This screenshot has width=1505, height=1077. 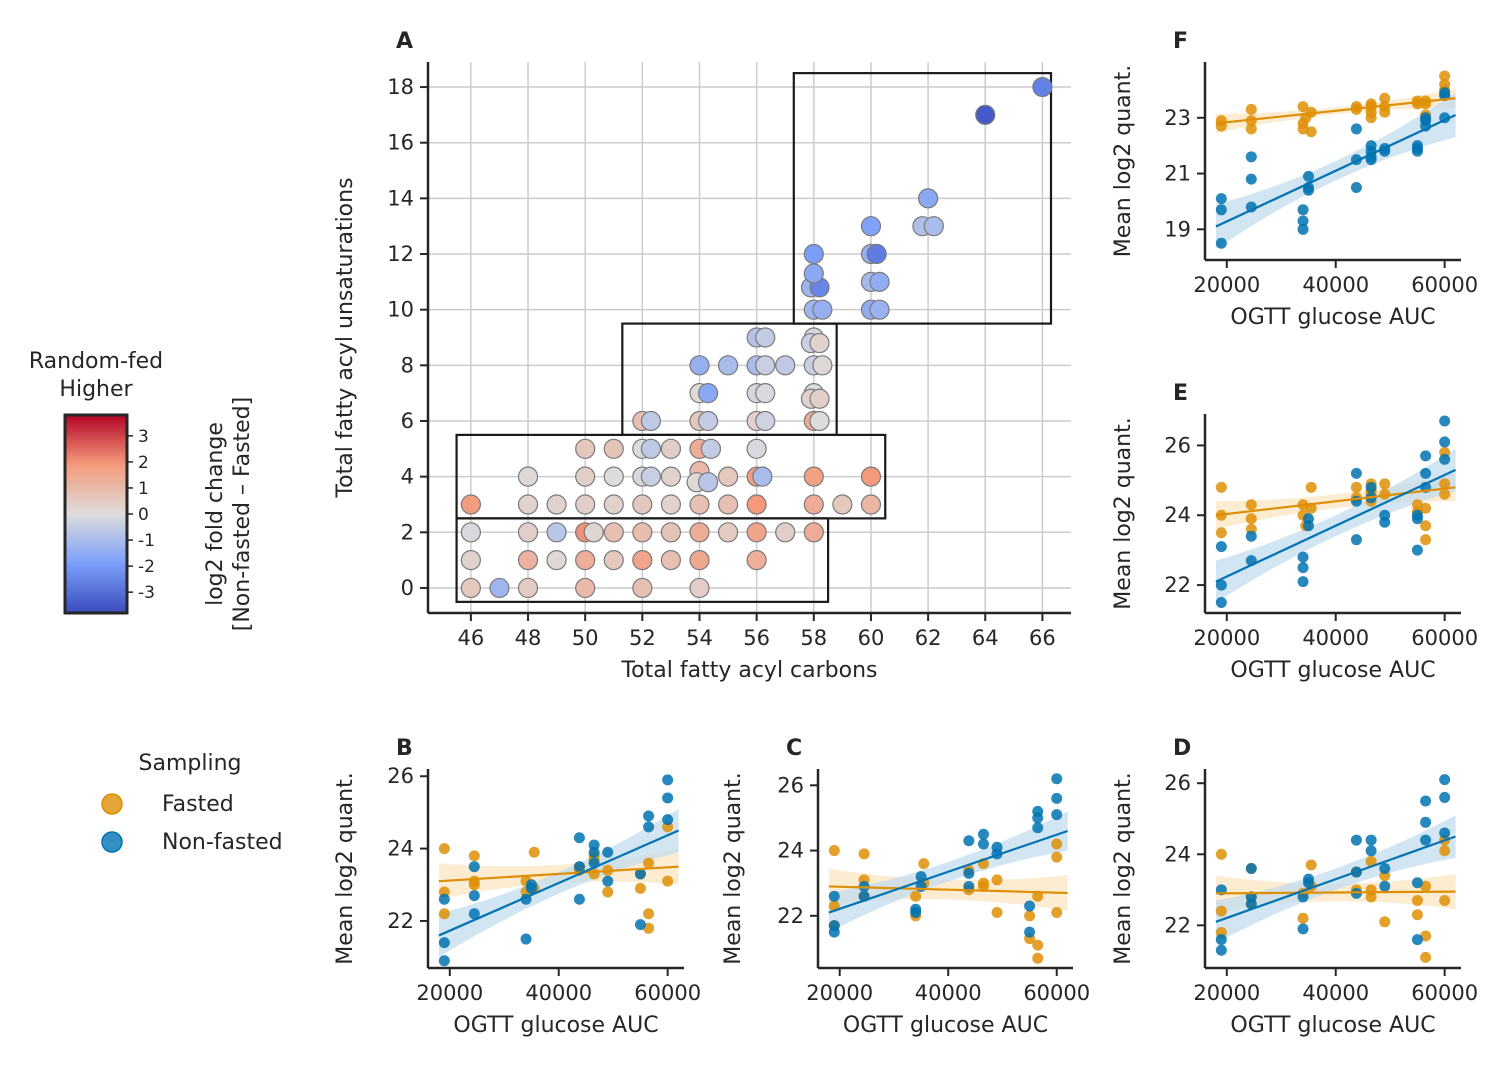 What do you see at coordinates (729, 379) in the screenshot?
I see `region-box` at bounding box center [729, 379].